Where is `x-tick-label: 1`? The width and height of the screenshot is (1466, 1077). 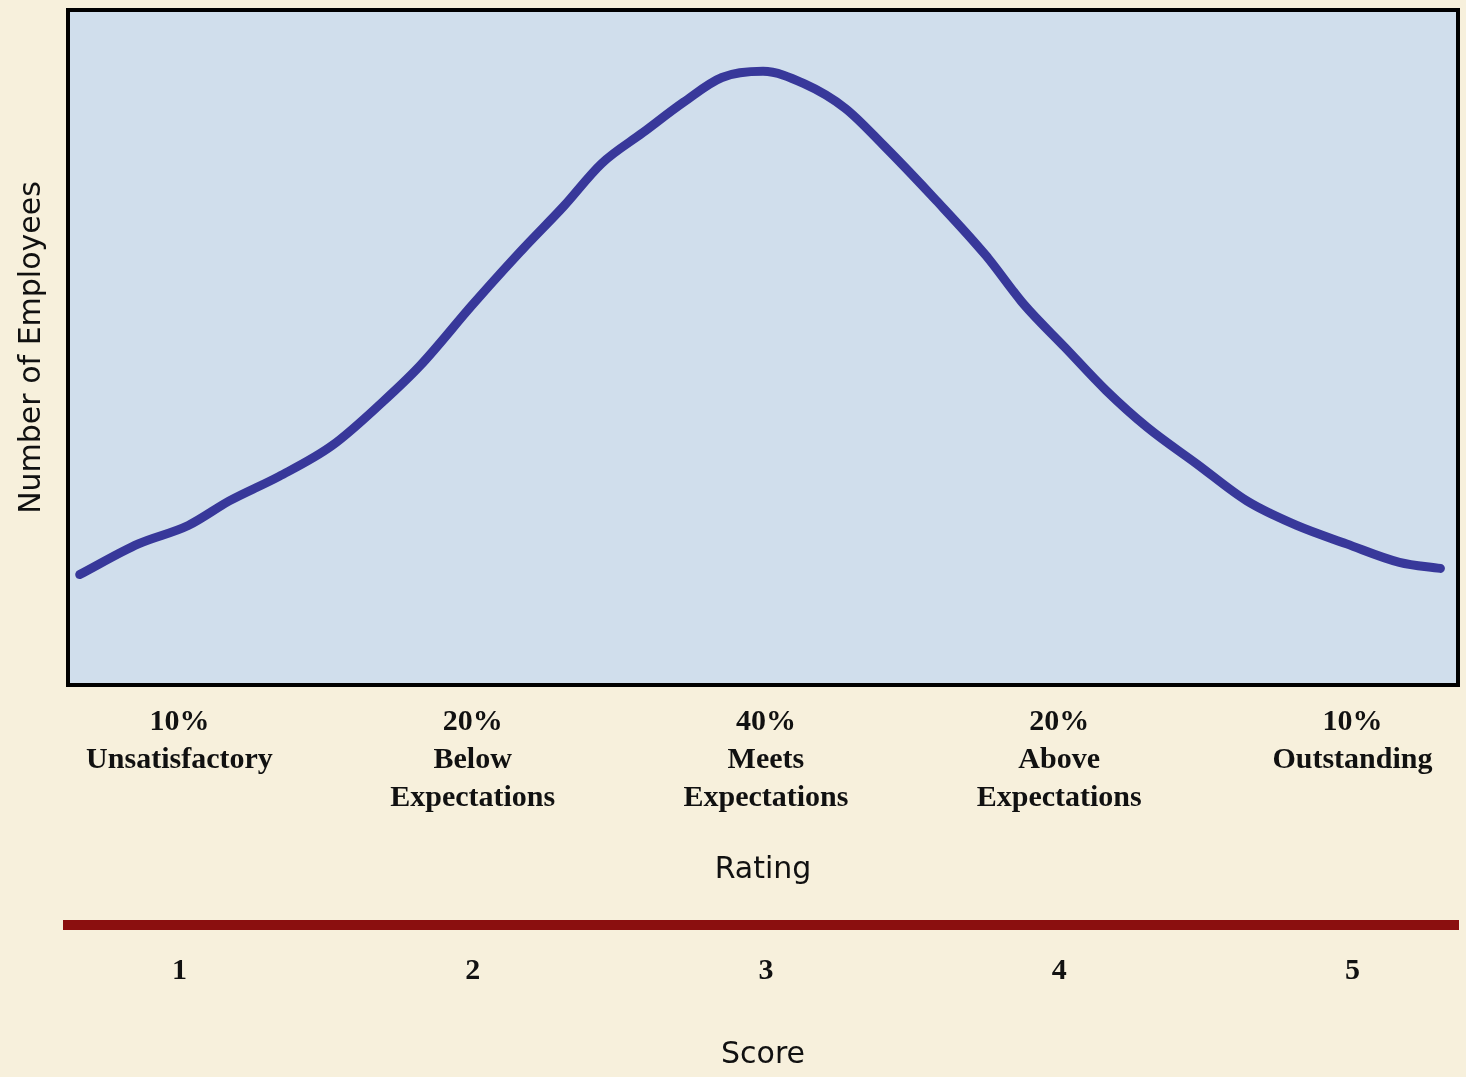 x-tick-label: 1 is located at coordinates (179, 968).